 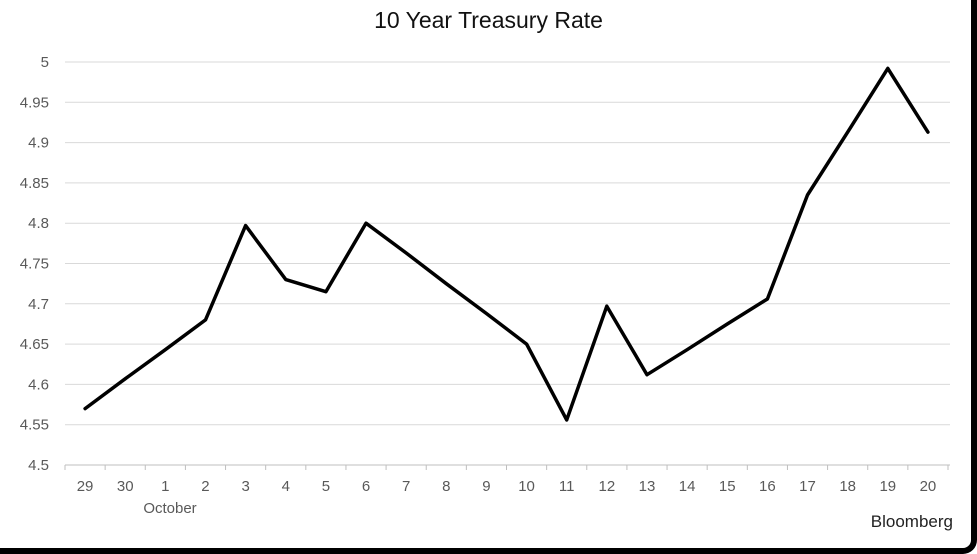 What do you see at coordinates (34, 183) in the screenshot?
I see `y-axis-tick-label: 4.85` at bounding box center [34, 183].